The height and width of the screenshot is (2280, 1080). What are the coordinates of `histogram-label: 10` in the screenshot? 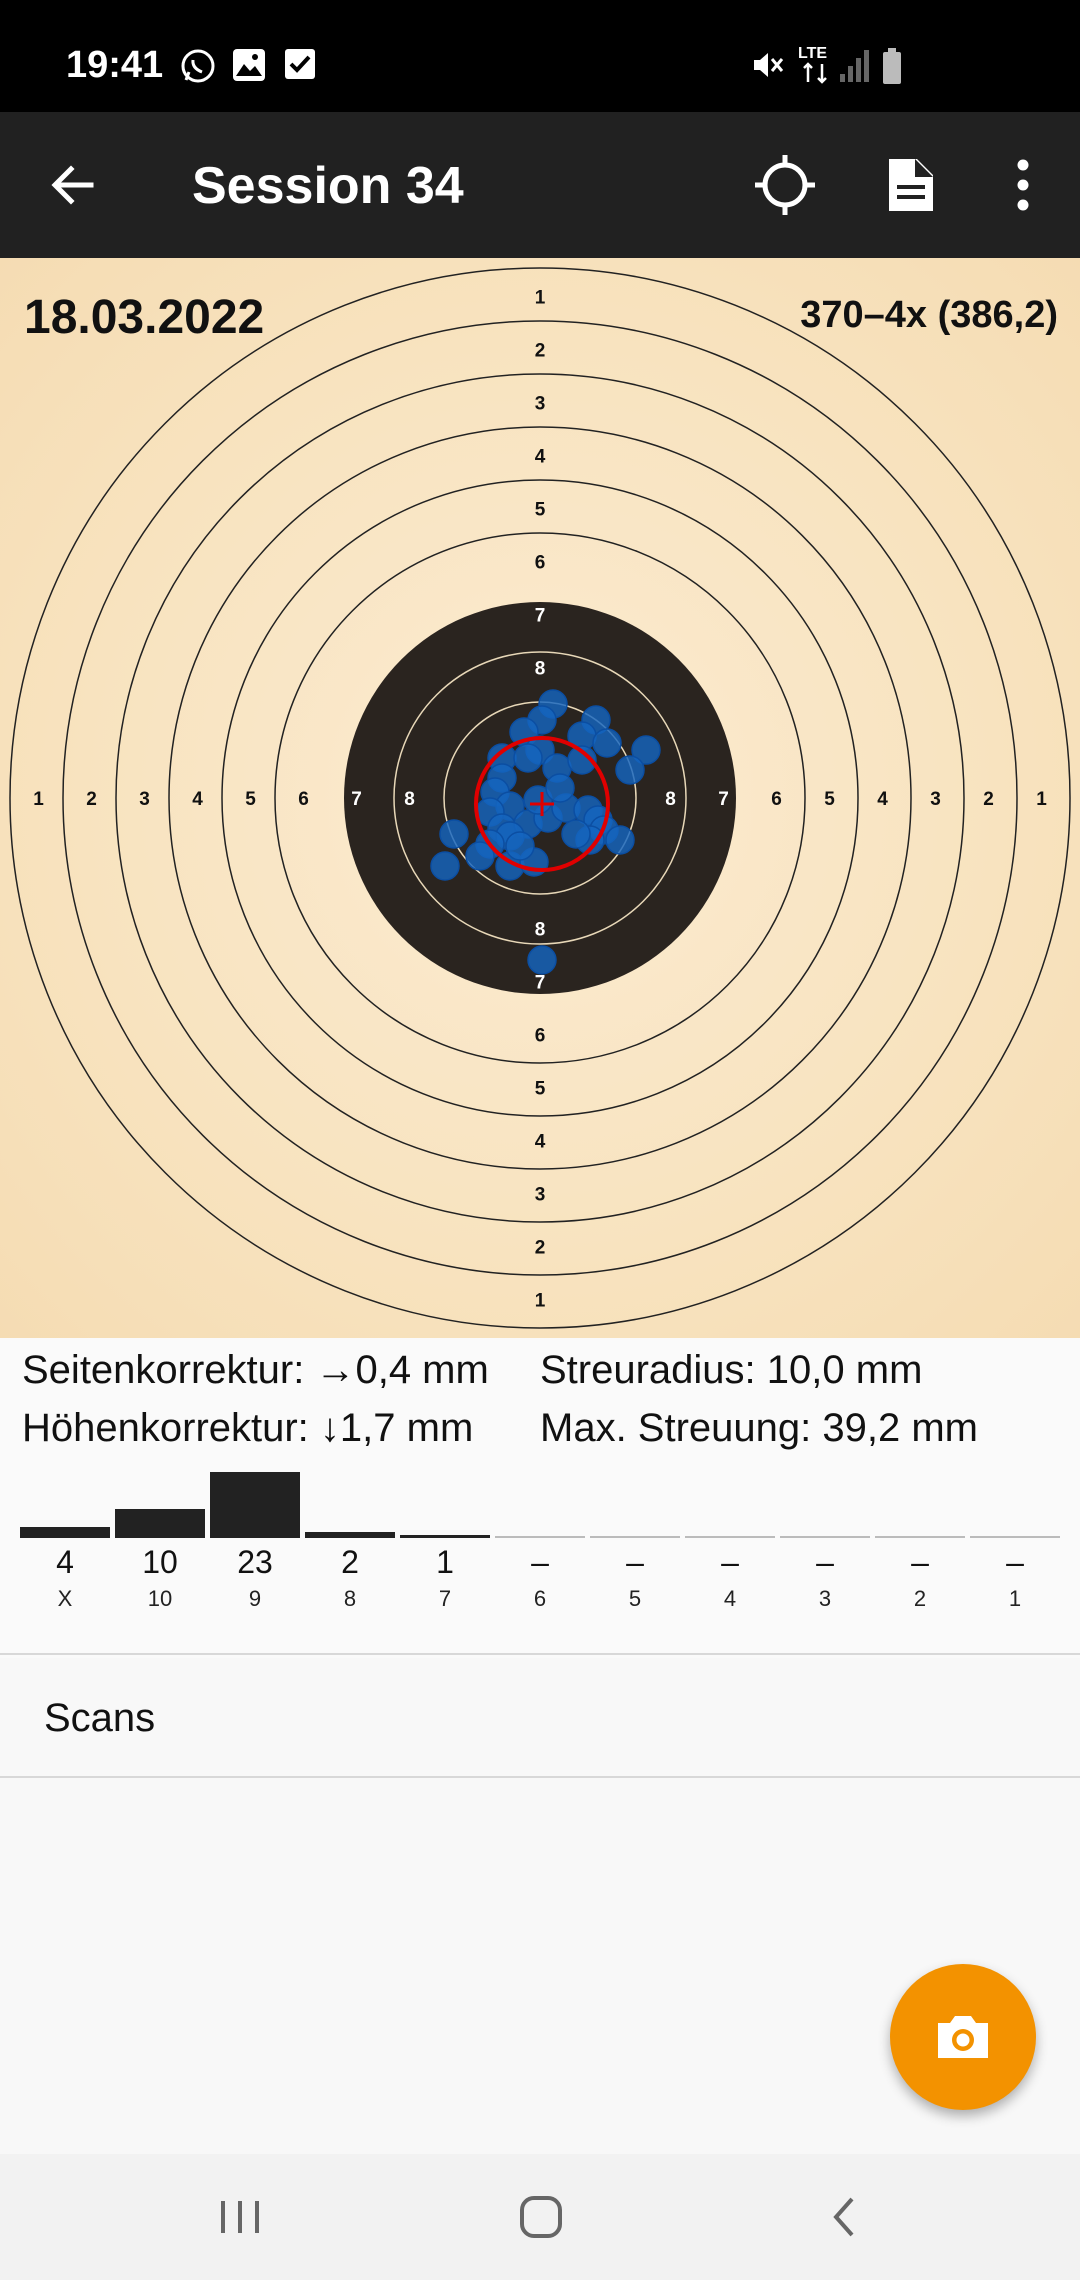 It's located at (160, 1598).